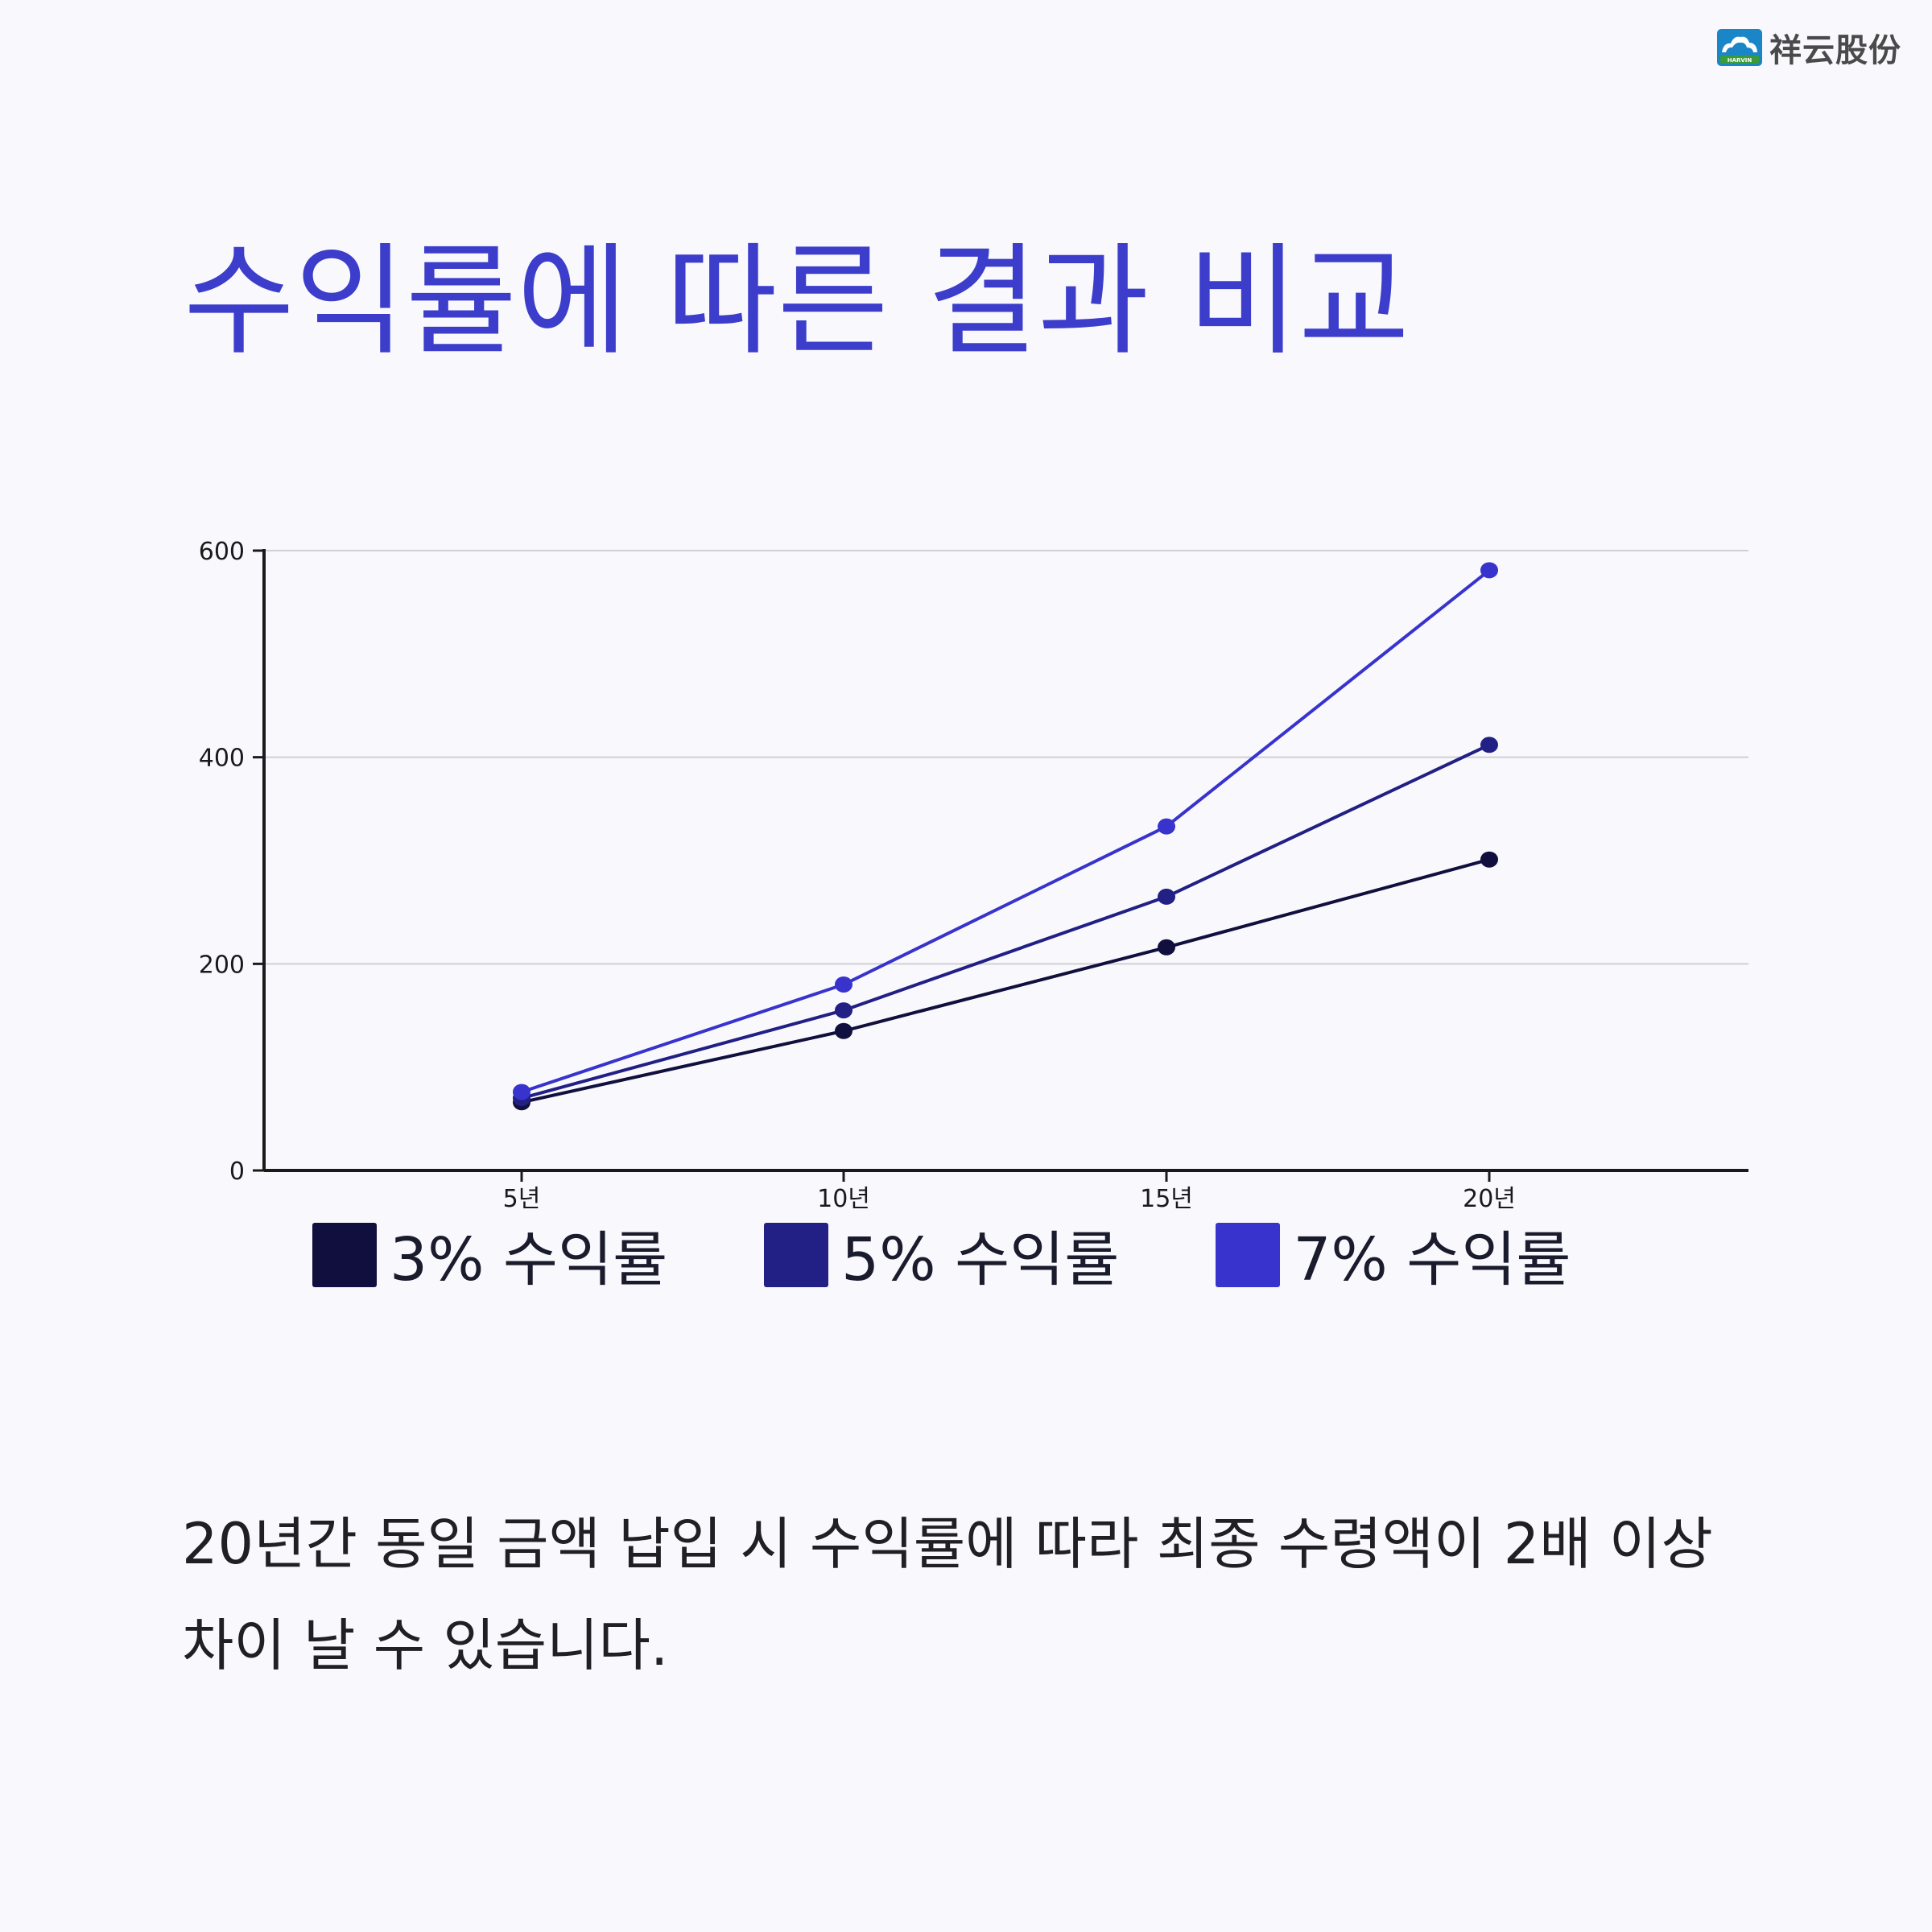  I want to click on cloud-logo-icon: HARVIN, so click(1739, 47).